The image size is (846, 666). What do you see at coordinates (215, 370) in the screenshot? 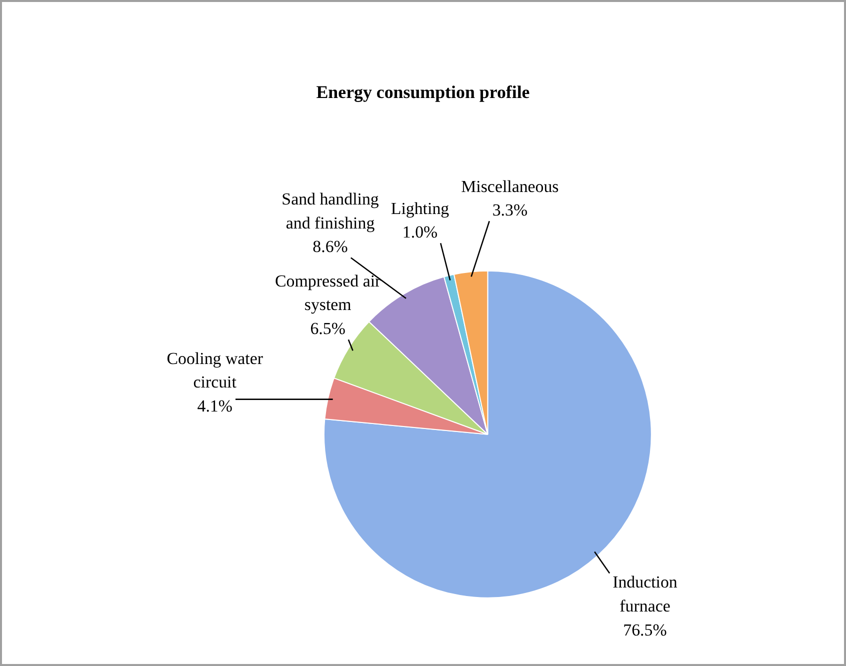
I see `slice-label: Cooling water circuit` at bounding box center [215, 370].